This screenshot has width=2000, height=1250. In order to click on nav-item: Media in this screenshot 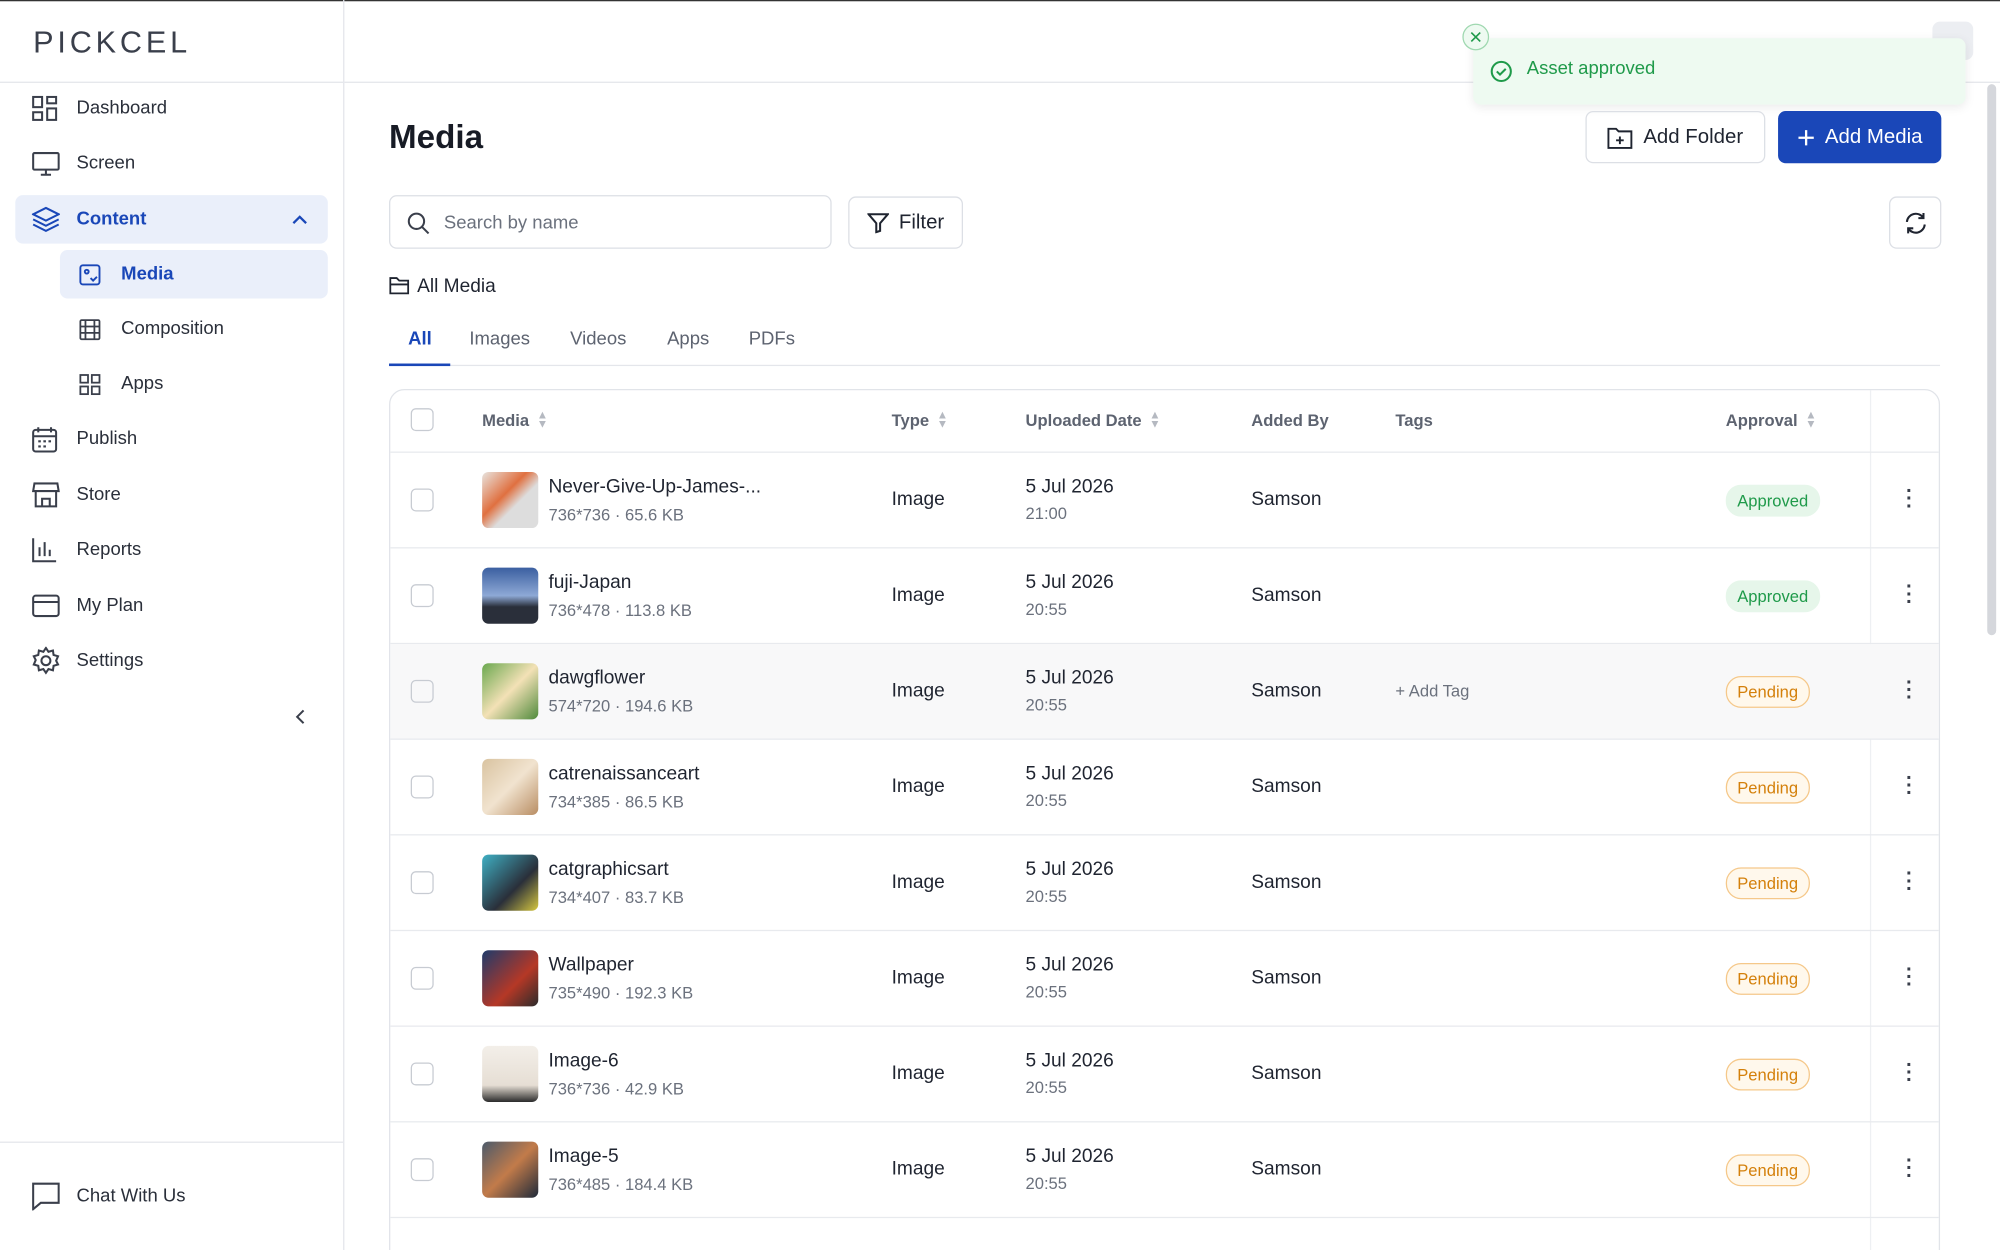, I will do `click(171, 274)`.